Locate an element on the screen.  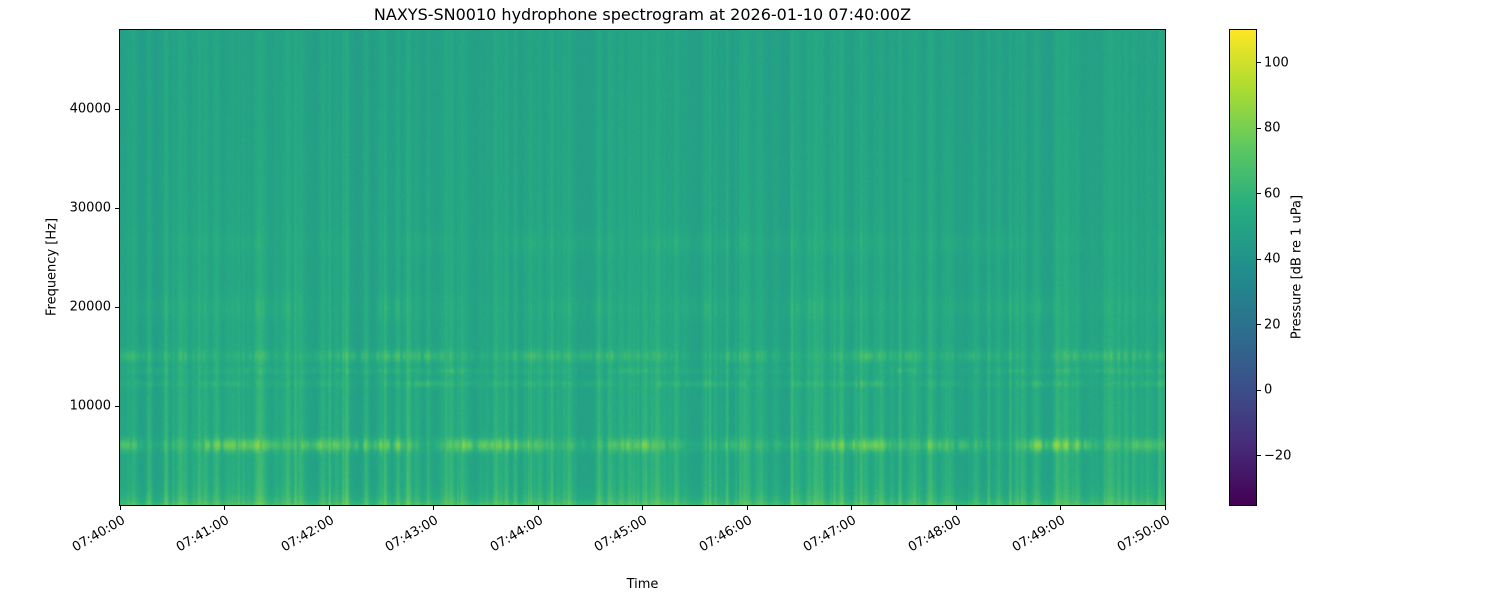
x-tick-label: 07:41:00 is located at coordinates (202, 534).